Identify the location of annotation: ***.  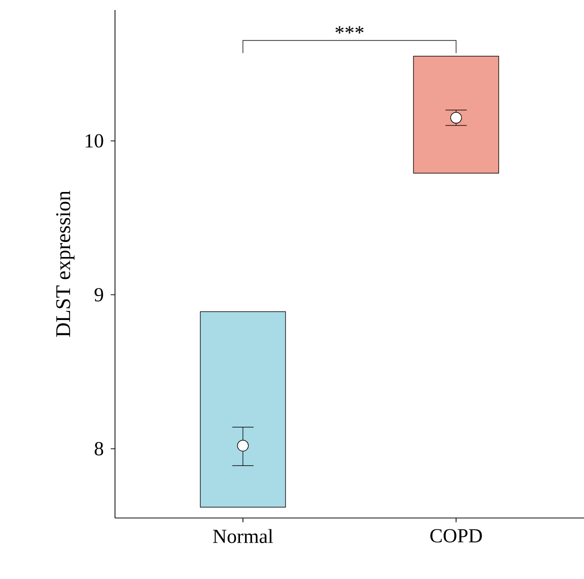
(350, 30).